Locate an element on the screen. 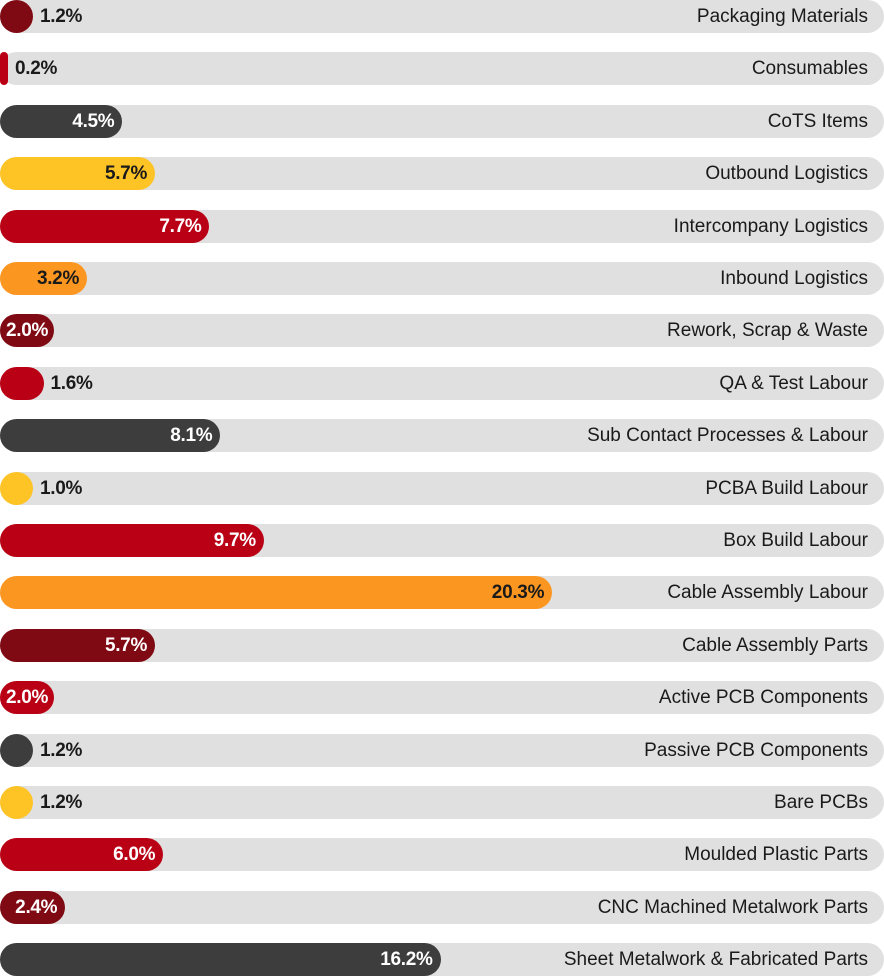  bar-row-cable-assembly-labour: 20.3% Cable Assembly Labour is located at coordinates (442, 592).